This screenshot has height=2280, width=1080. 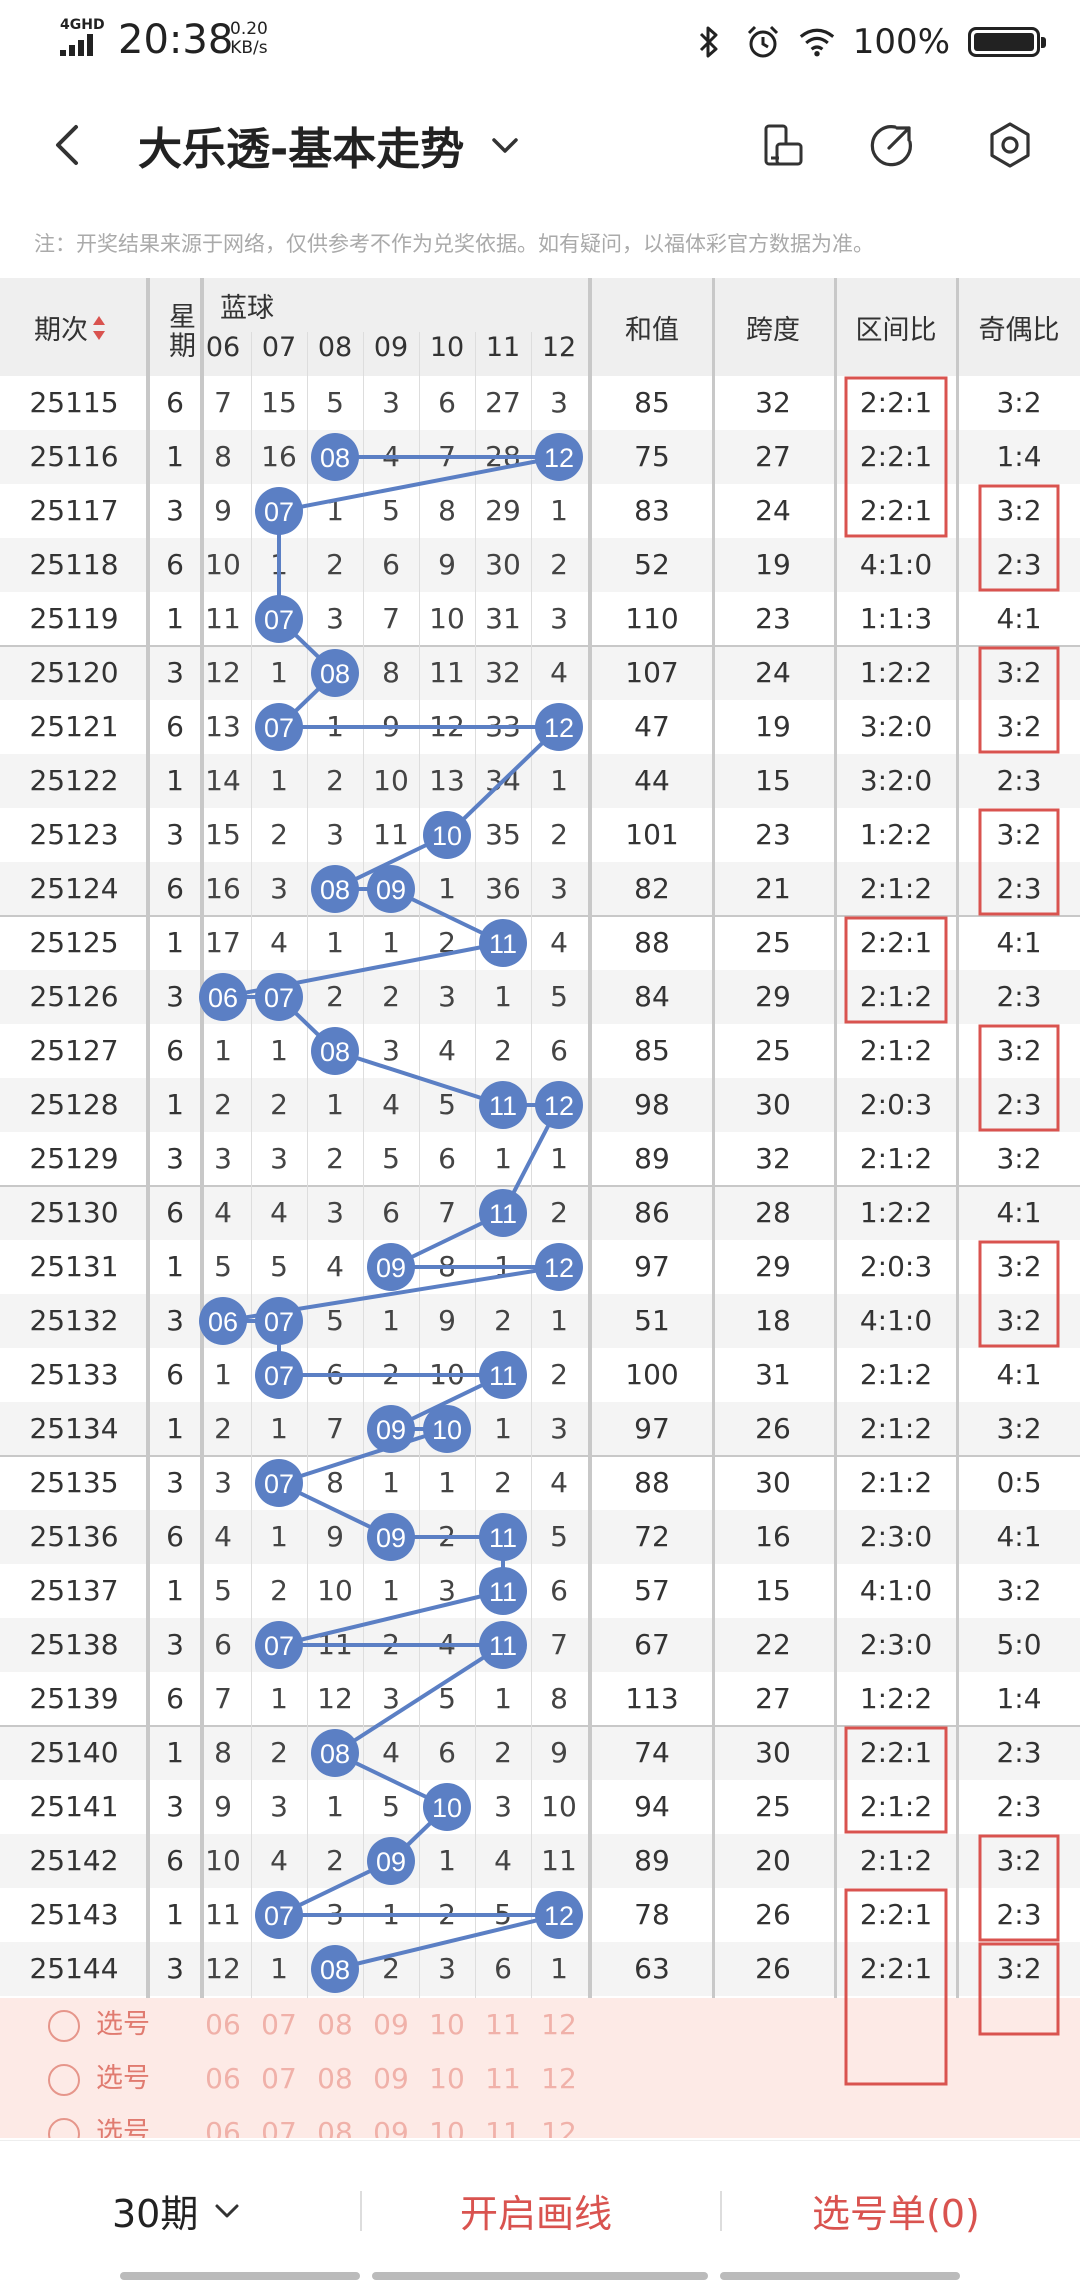 I want to click on miss-count: 32, so click(x=503, y=672).